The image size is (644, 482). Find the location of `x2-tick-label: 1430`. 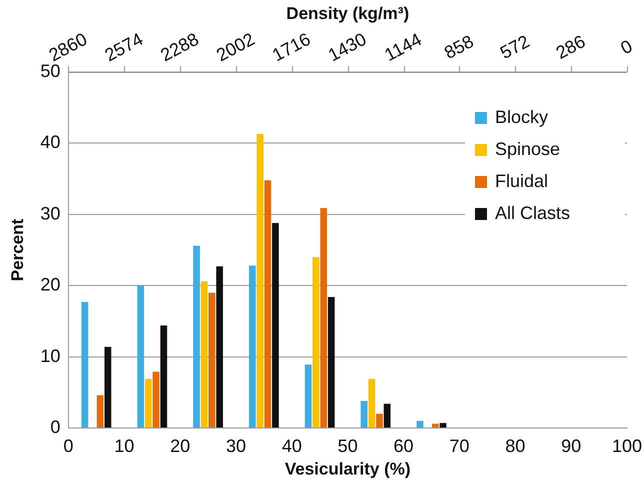

x2-tick-label: 1430 is located at coordinates (347, 47).